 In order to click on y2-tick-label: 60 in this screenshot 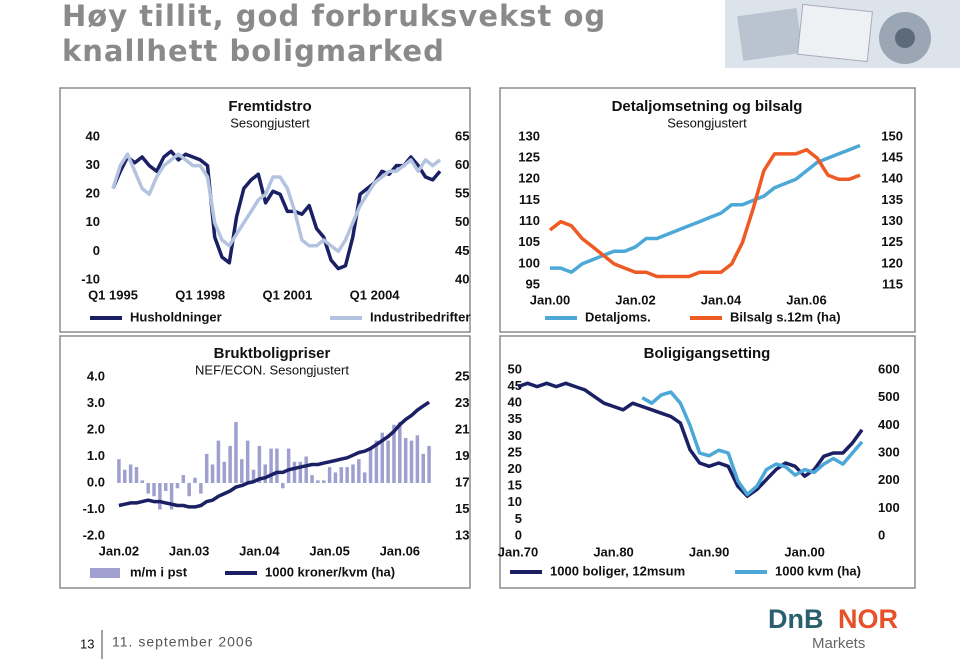, I will do `click(462, 164)`.